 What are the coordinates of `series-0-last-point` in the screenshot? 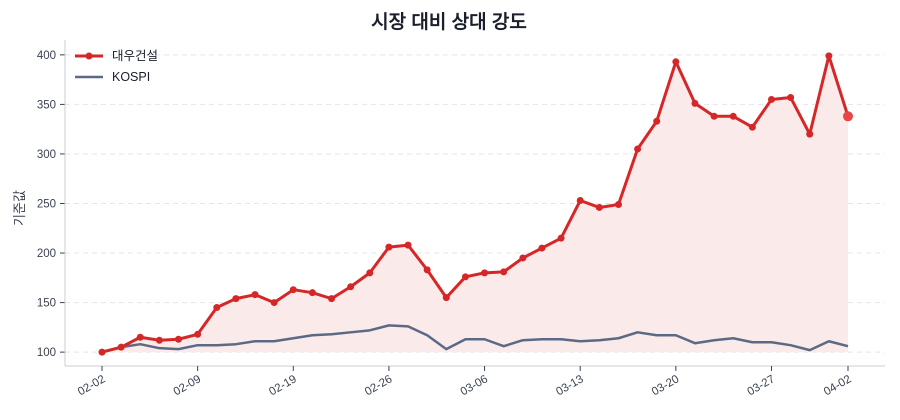 It's located at (848, 116).